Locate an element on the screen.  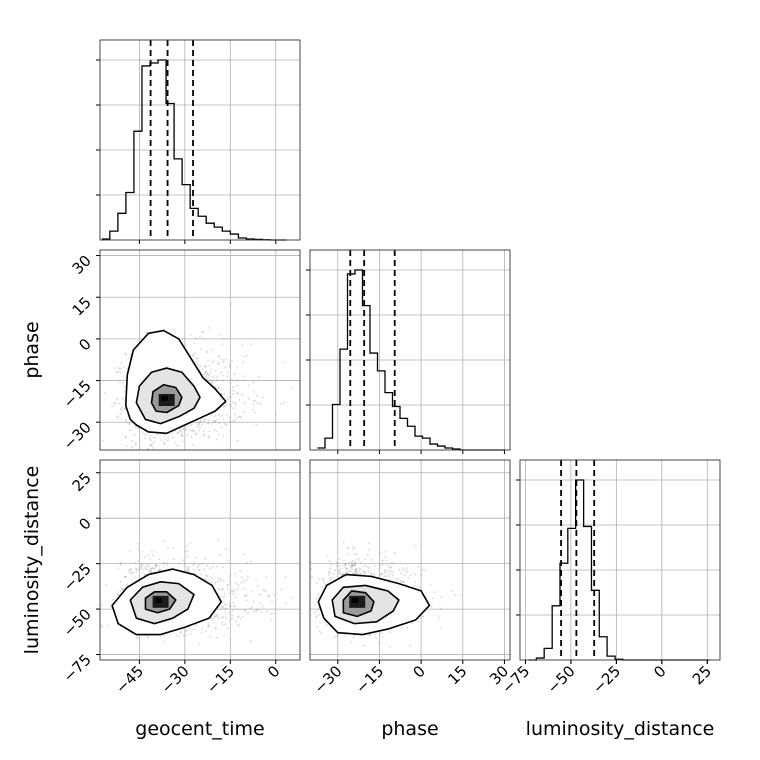
x-tick-label: −15 is located at coordinates (369, 679).